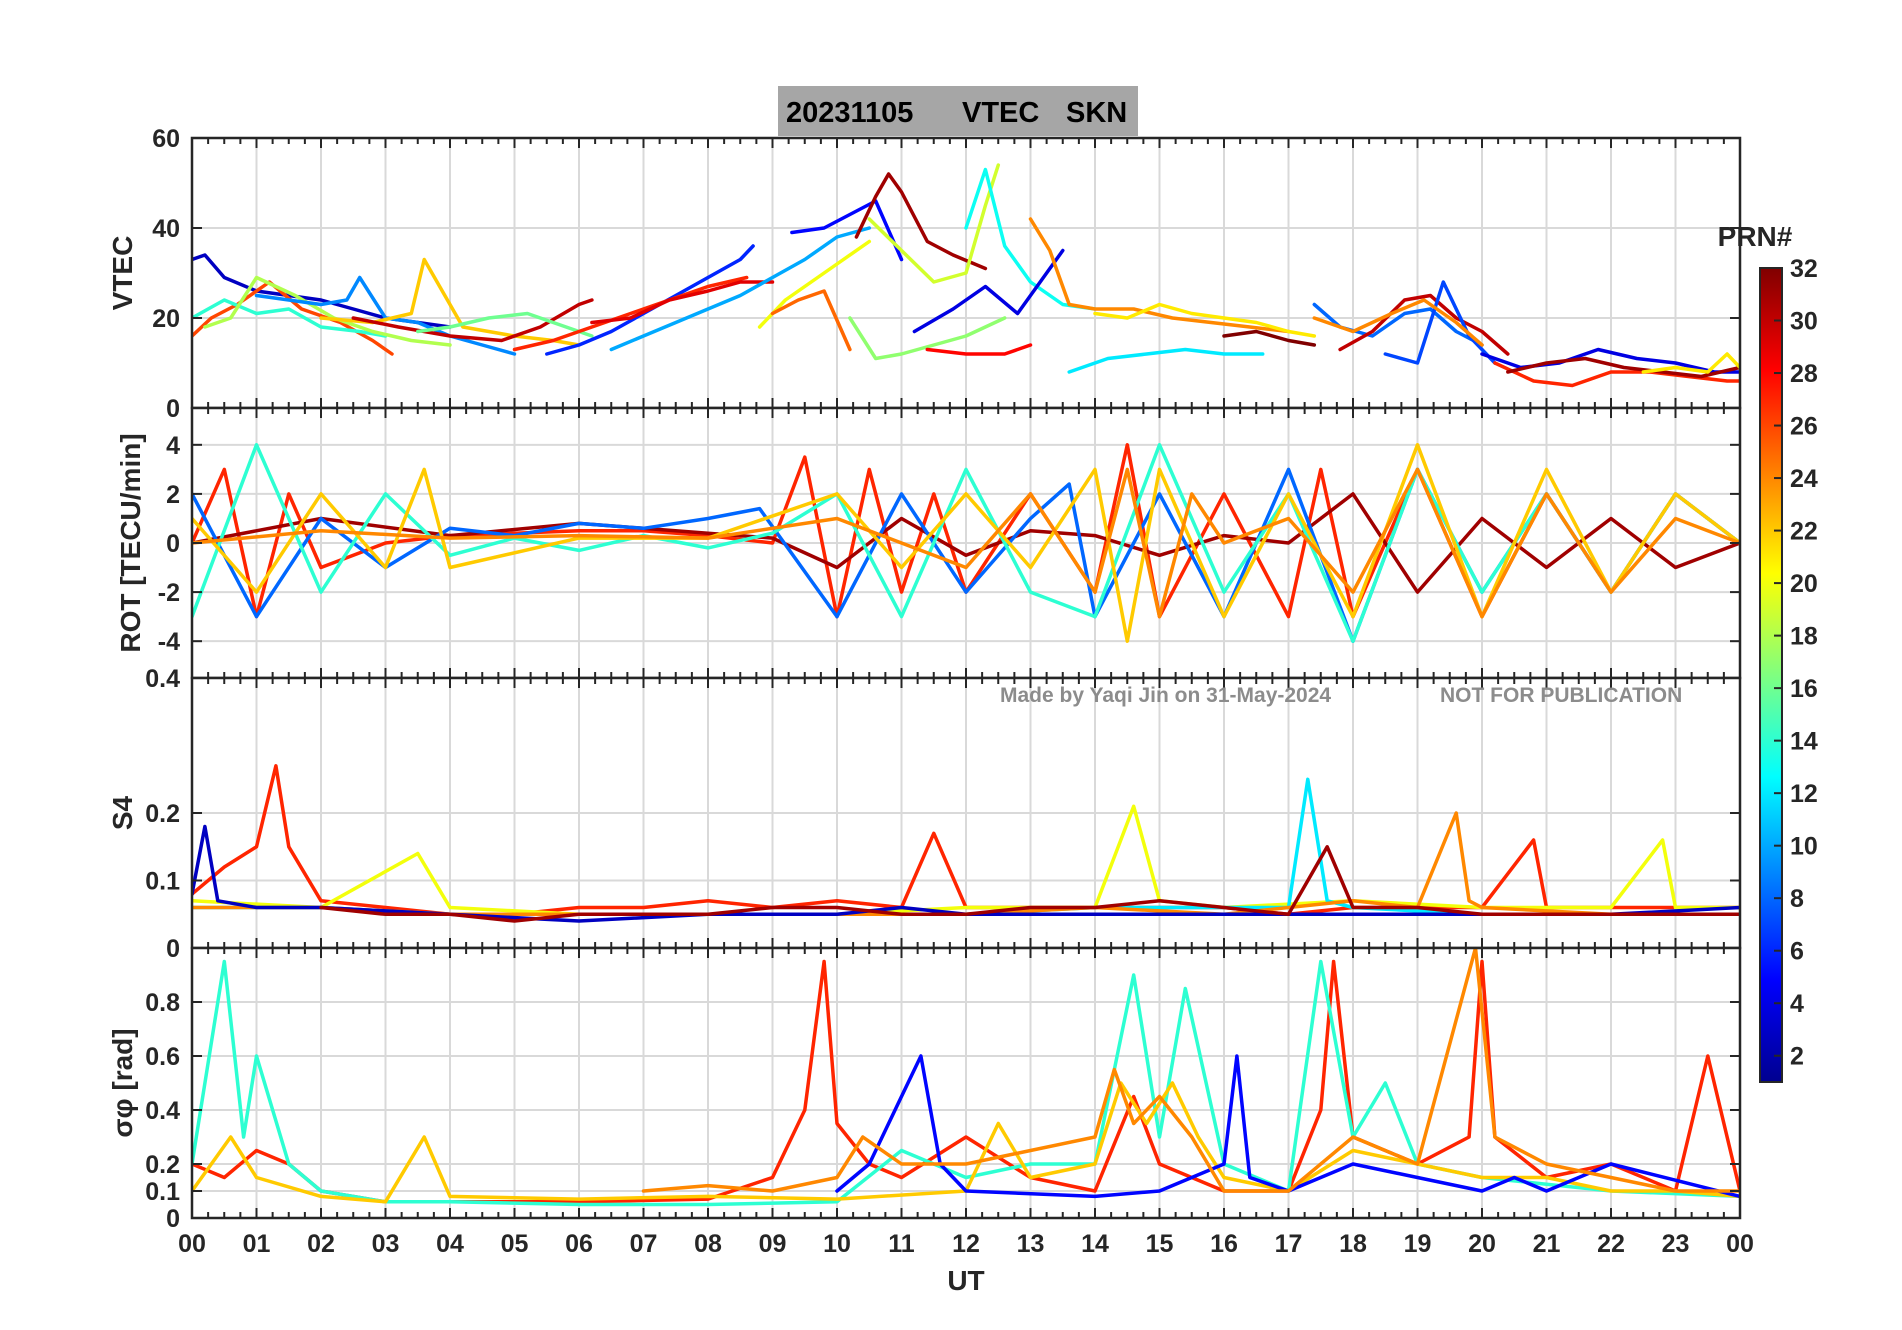 The width and height of the screenshot is (1902, 1330). What do you see at coordinates (644, 1244) in the screenshot?
I see `x-tick-label: 07` at bounding box center [644, 1244].